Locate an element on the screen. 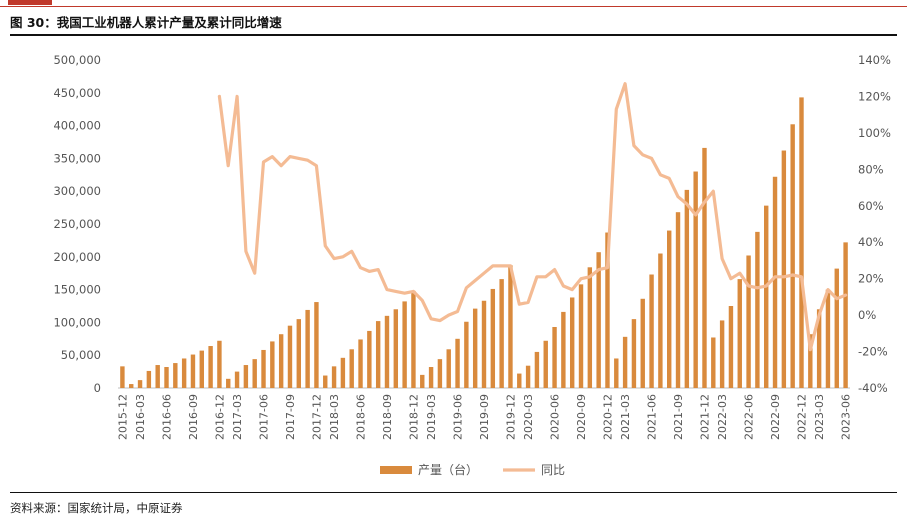 This screenshot has height=529, width=907. x-tick-label: 2017-12 is located at coordinates (316, 417).